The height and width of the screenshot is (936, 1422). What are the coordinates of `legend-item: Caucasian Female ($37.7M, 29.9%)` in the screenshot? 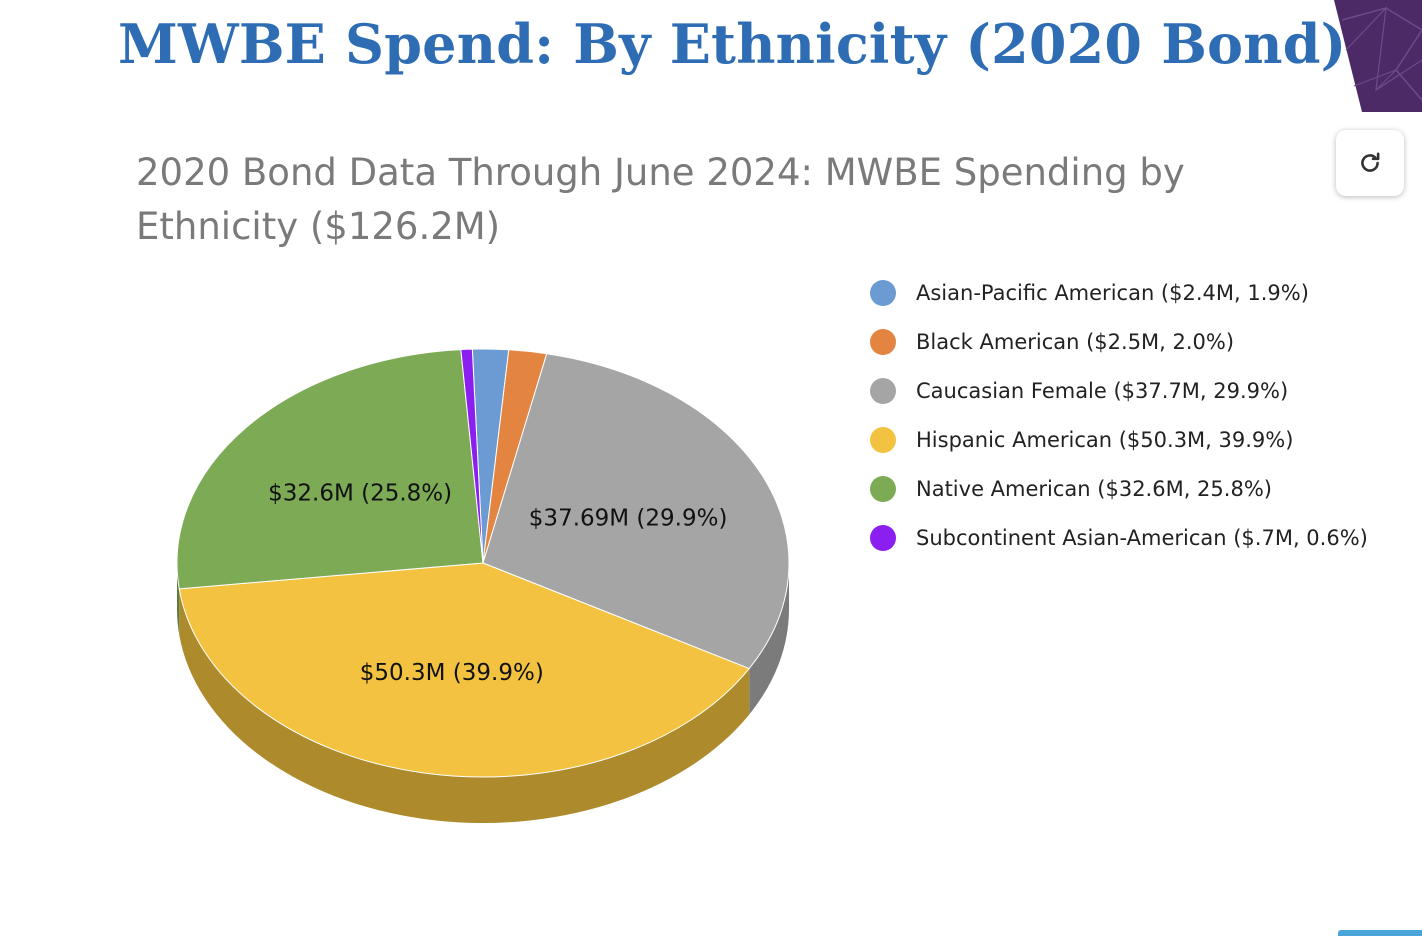 It's located at (1119, 390).